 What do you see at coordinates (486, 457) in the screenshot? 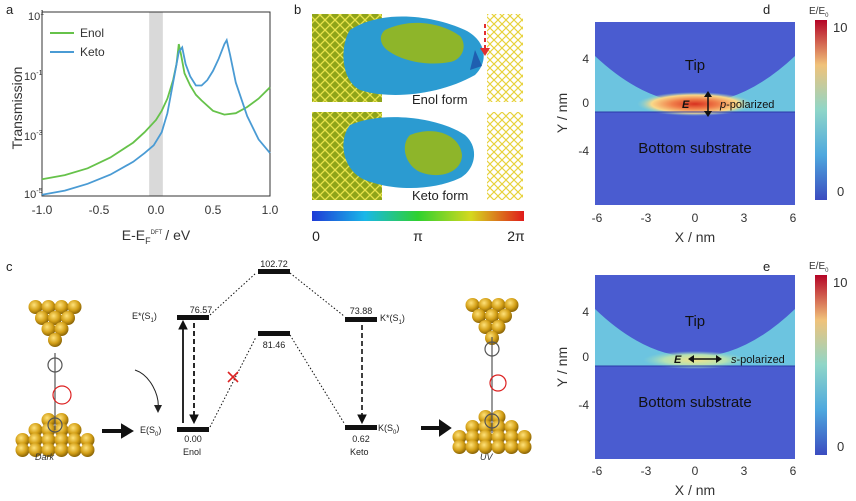
I see `uv-caption: UV` at bounding box center [486, 457].